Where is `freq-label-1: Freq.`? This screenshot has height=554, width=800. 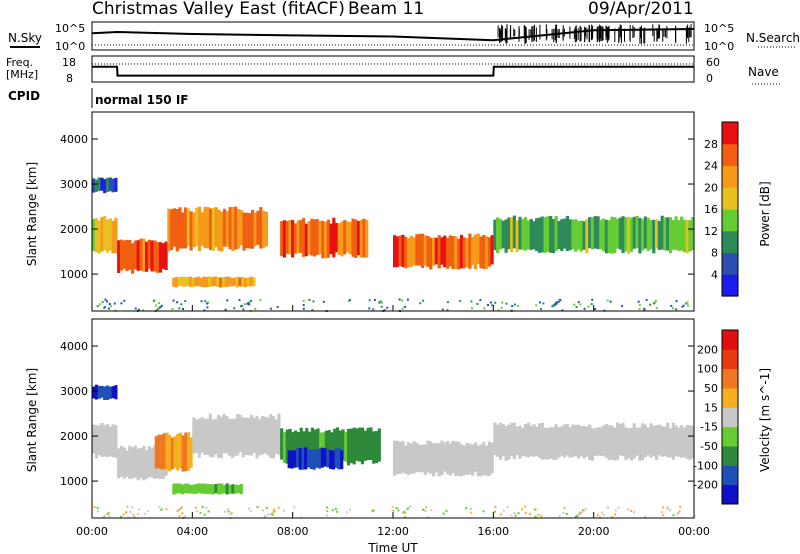 freq-label-1: Freq. is located at coordinates (19, 62).